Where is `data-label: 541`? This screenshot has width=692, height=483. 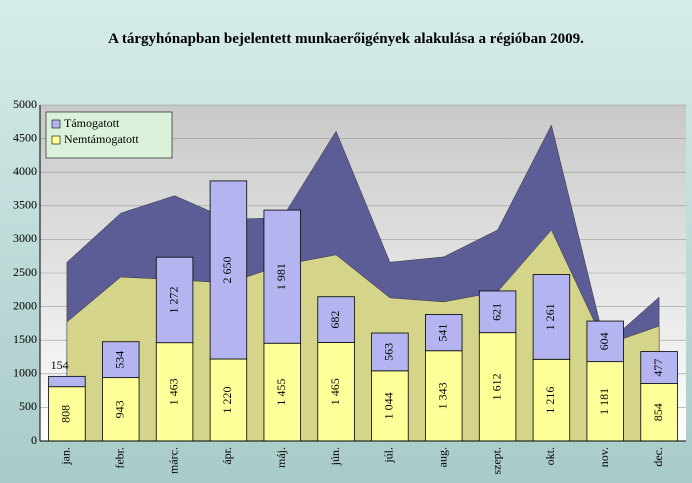 data-label: 541 is located at coordinates (443, 333).